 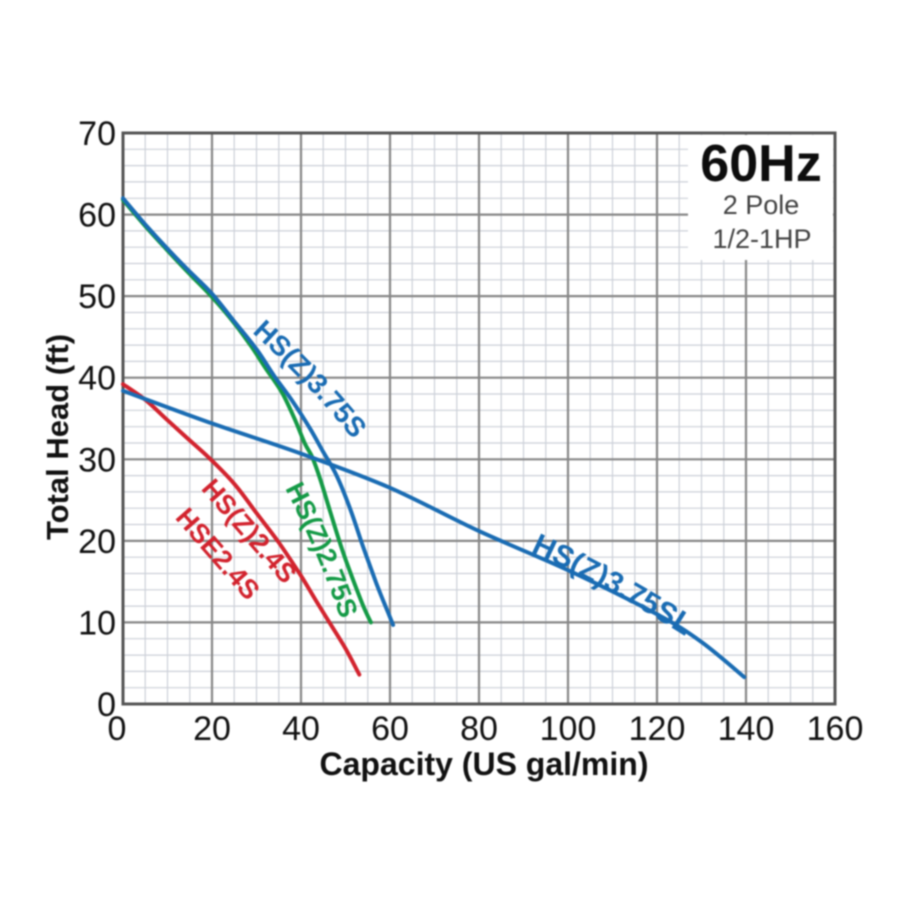 I want to click on svg-text: 2 Pole, so click(x=761, y=205).